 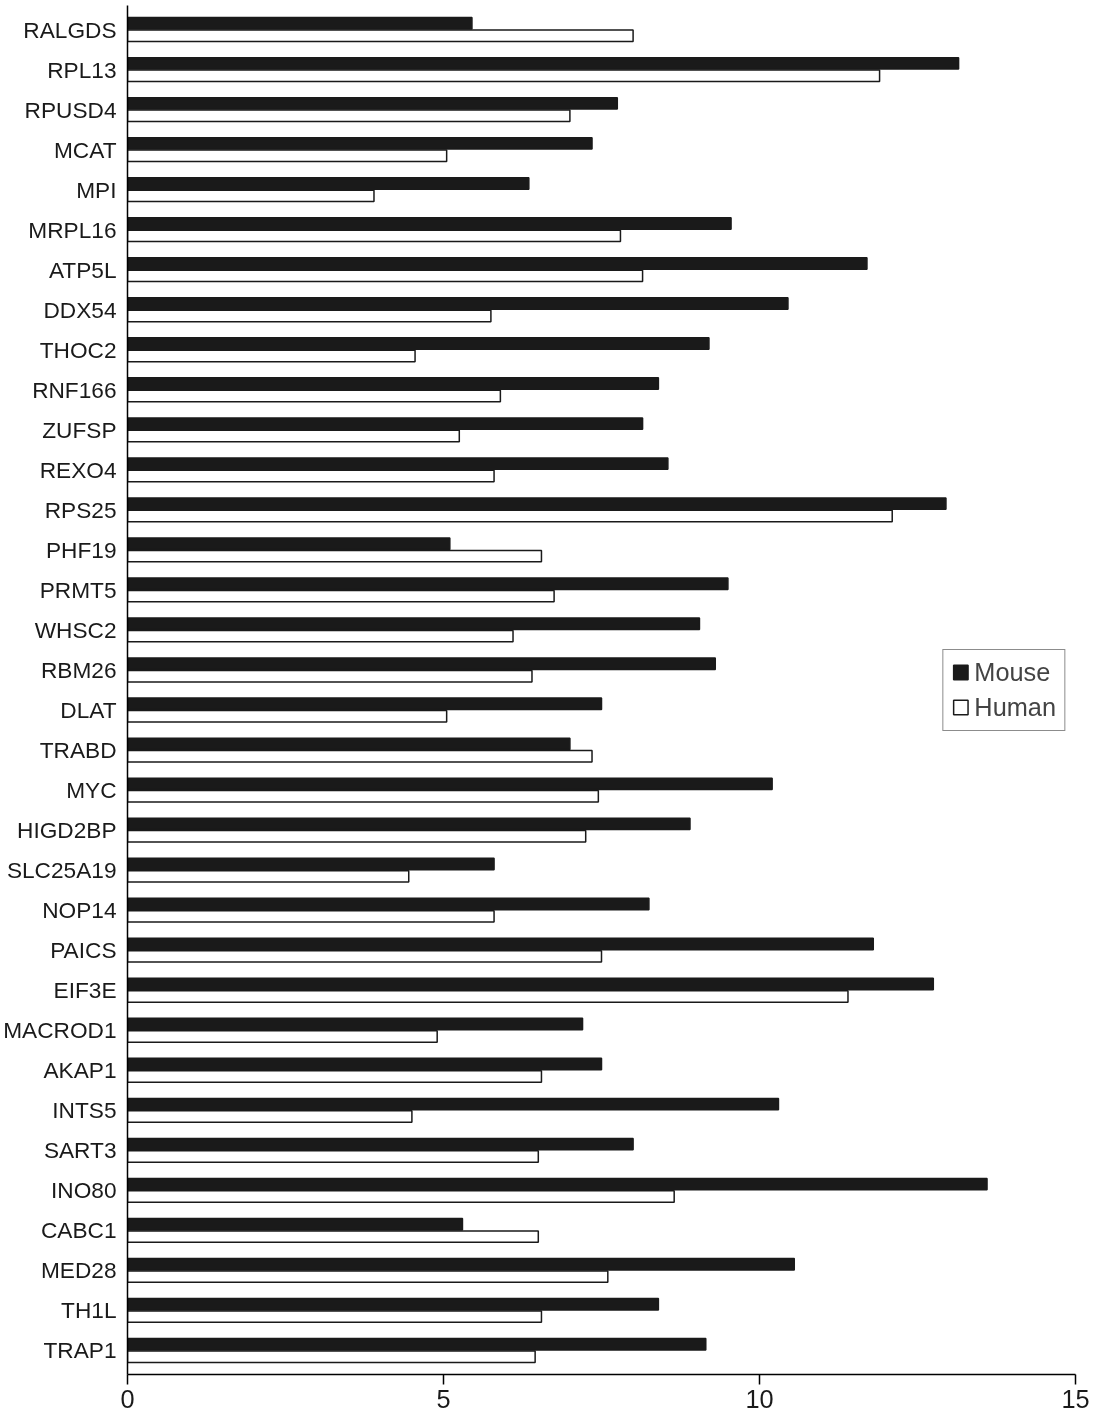 I want to click on y-tick-label: RPS25, so click(x=80, y=509).